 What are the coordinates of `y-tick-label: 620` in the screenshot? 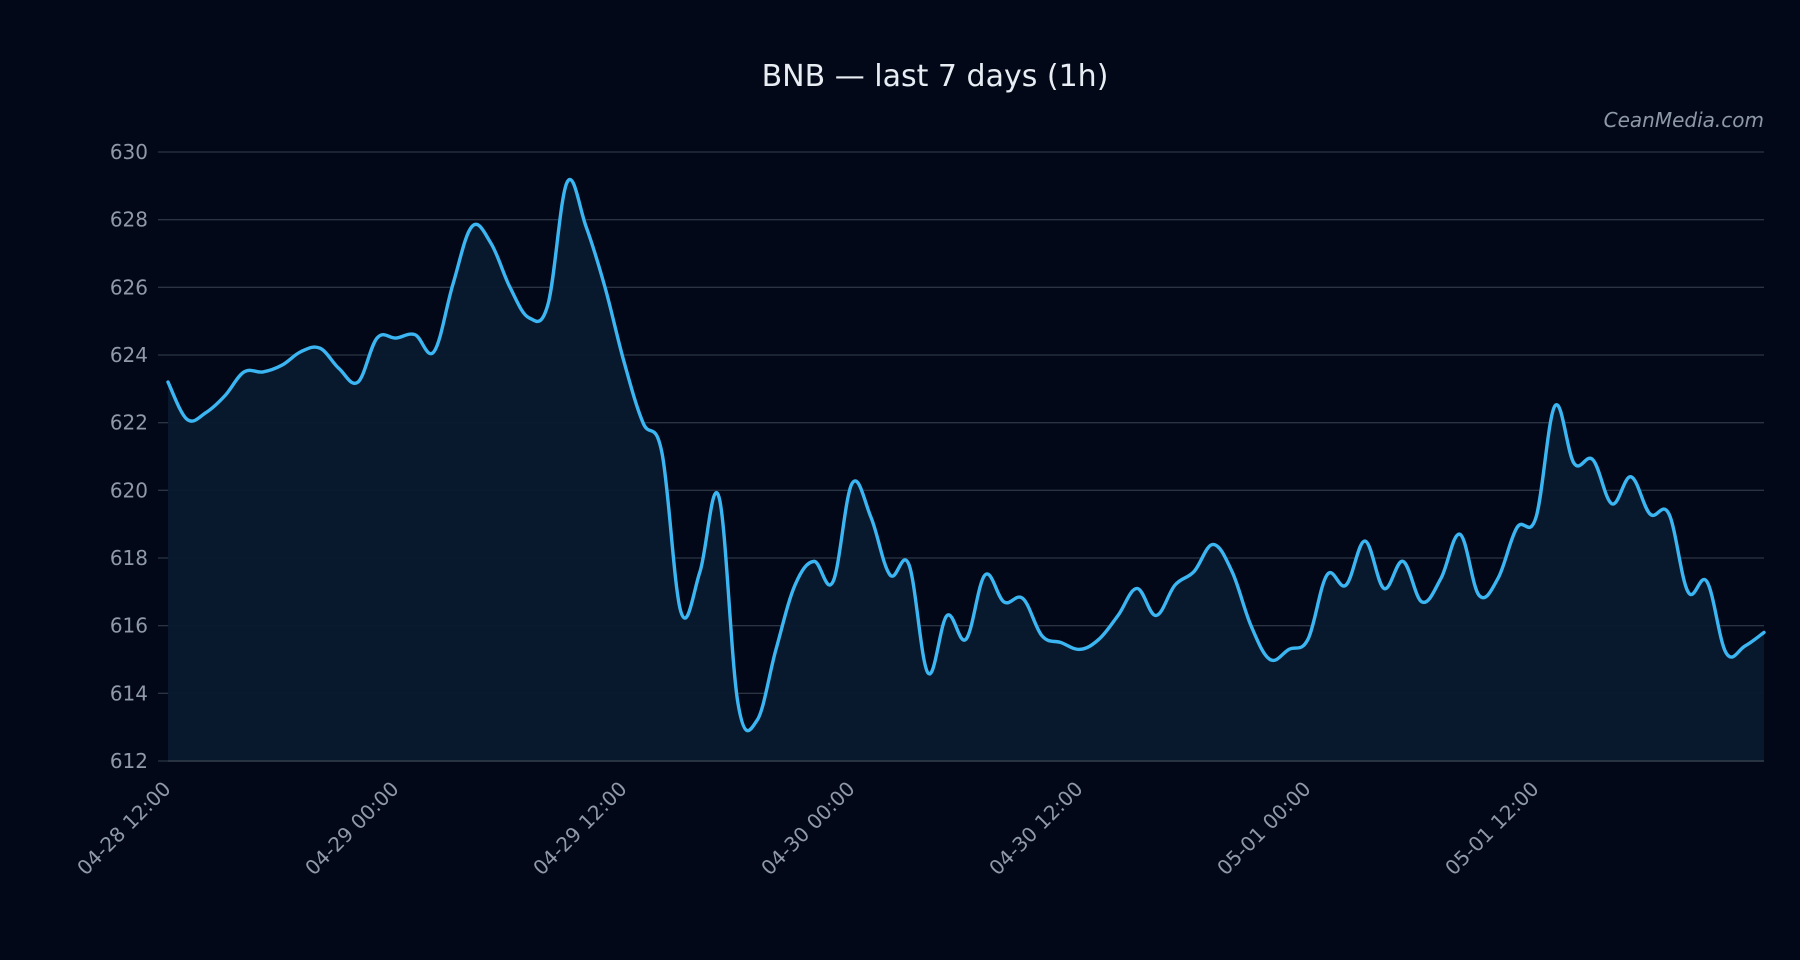 It's located at (129, 490).